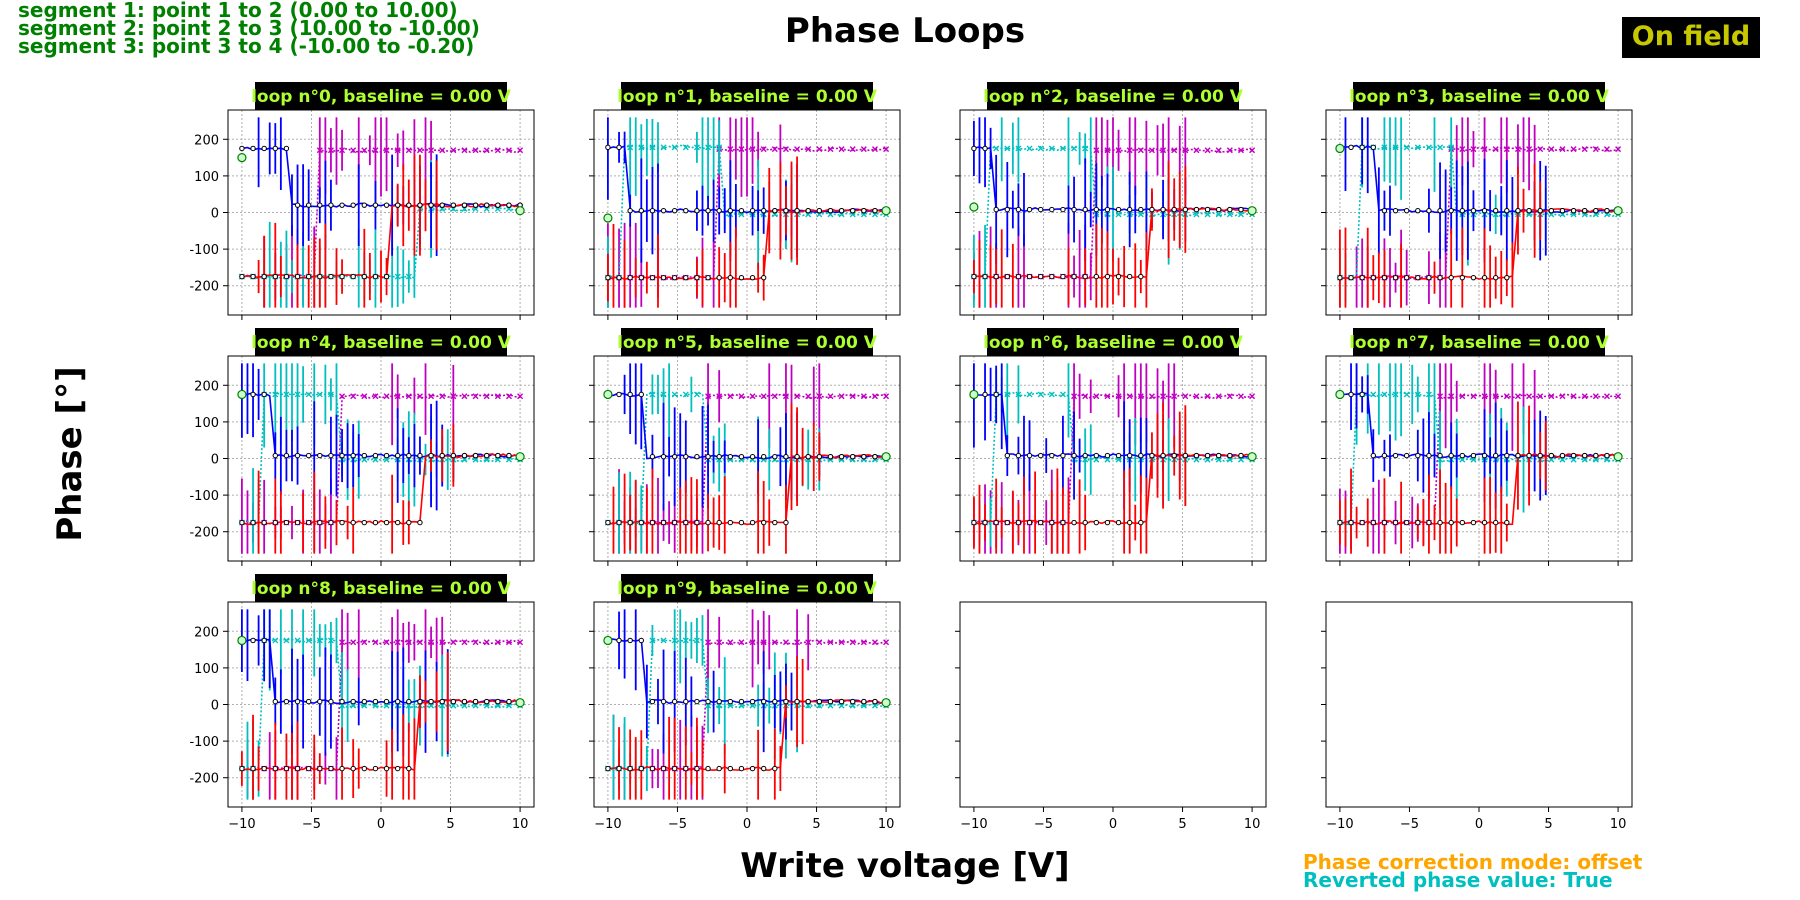  Describe the element at coordinates (206, 423) in the screenshot. I see `y-tick-label: 100` at that location.